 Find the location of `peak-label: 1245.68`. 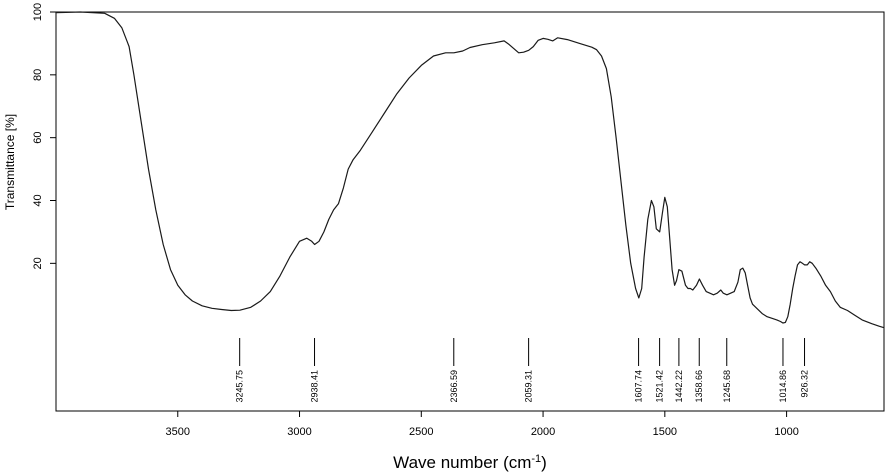

peak-label: 1245.68 is located at coordinates (727, 386).